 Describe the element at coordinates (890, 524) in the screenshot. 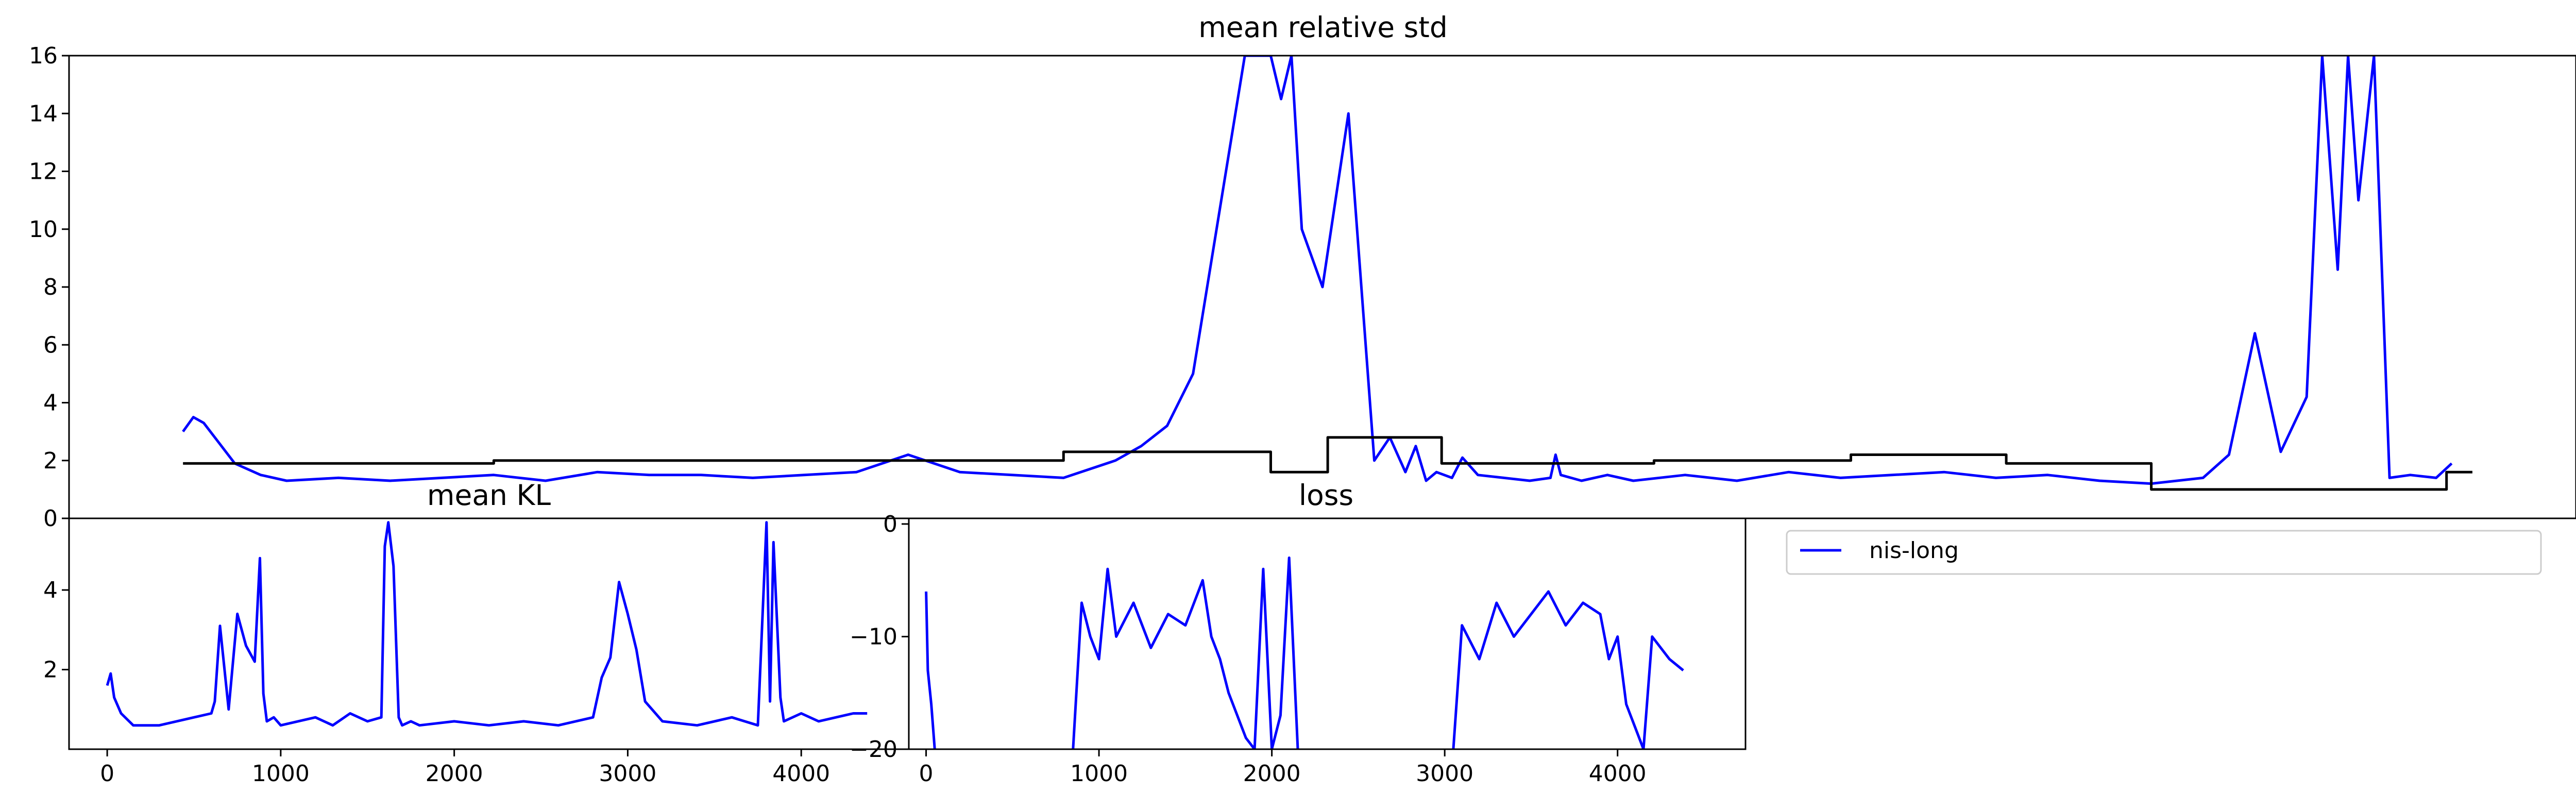

I see `loss-y-tick-label: 0` at that location.